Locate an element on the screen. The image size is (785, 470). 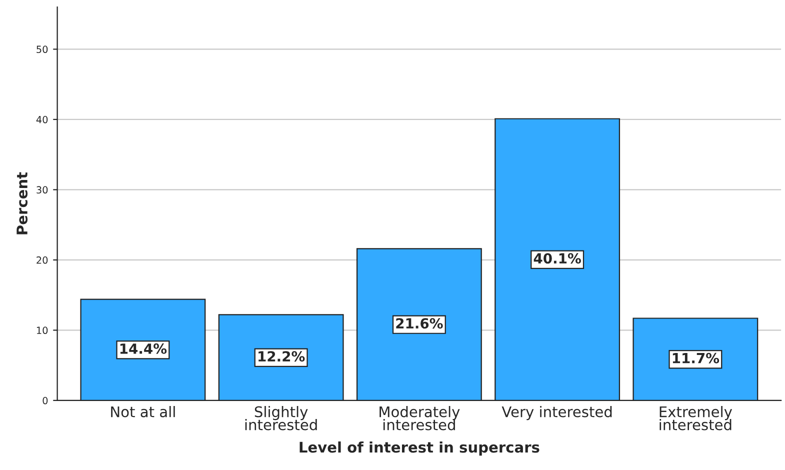
data-label: 14.4% is located at coordinates (143, 348).